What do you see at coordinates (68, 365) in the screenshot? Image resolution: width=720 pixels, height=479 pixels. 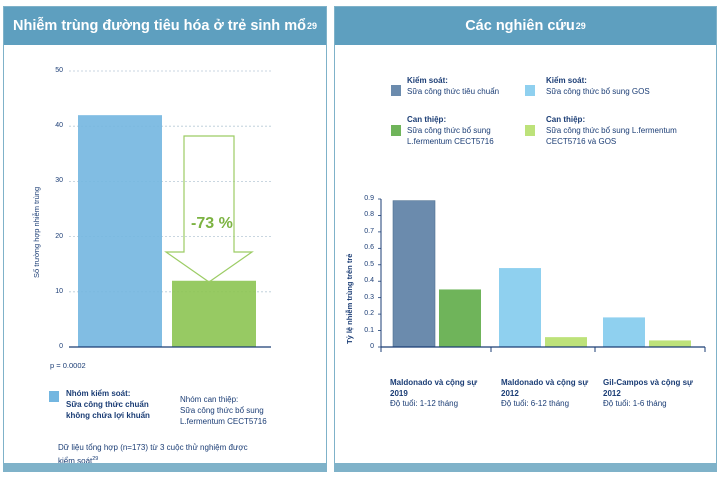 I see `p-value: p = 0.0002` at bounding box center [68, 365].